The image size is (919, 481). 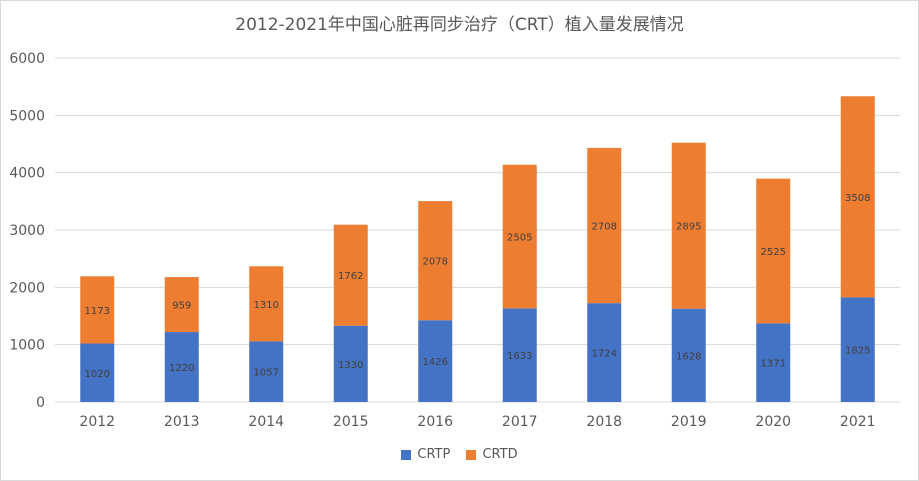 I want to click on data-label-crtd: 1173, so click(x=97, y=311).